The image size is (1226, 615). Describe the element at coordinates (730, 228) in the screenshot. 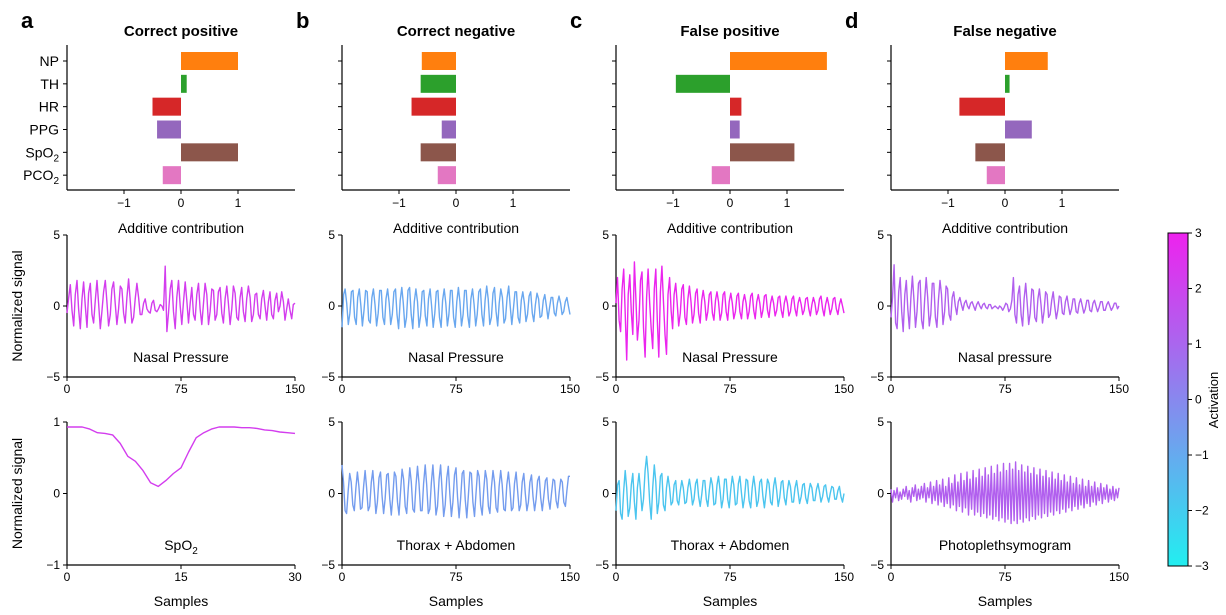

I see `bar-x-label-c: Additive contribution` at that location.